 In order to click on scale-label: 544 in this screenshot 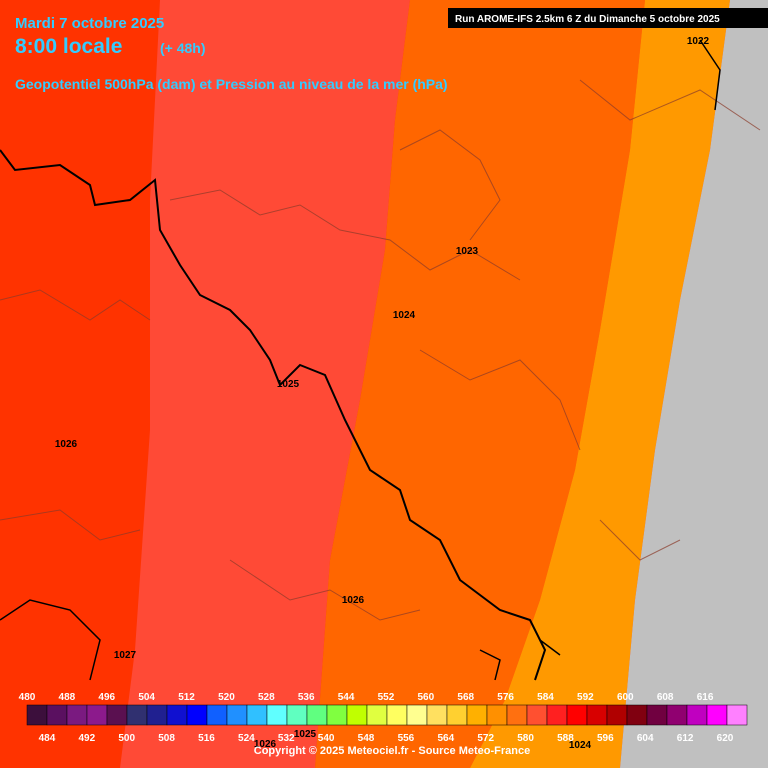, I will do `click(346, 697)`.